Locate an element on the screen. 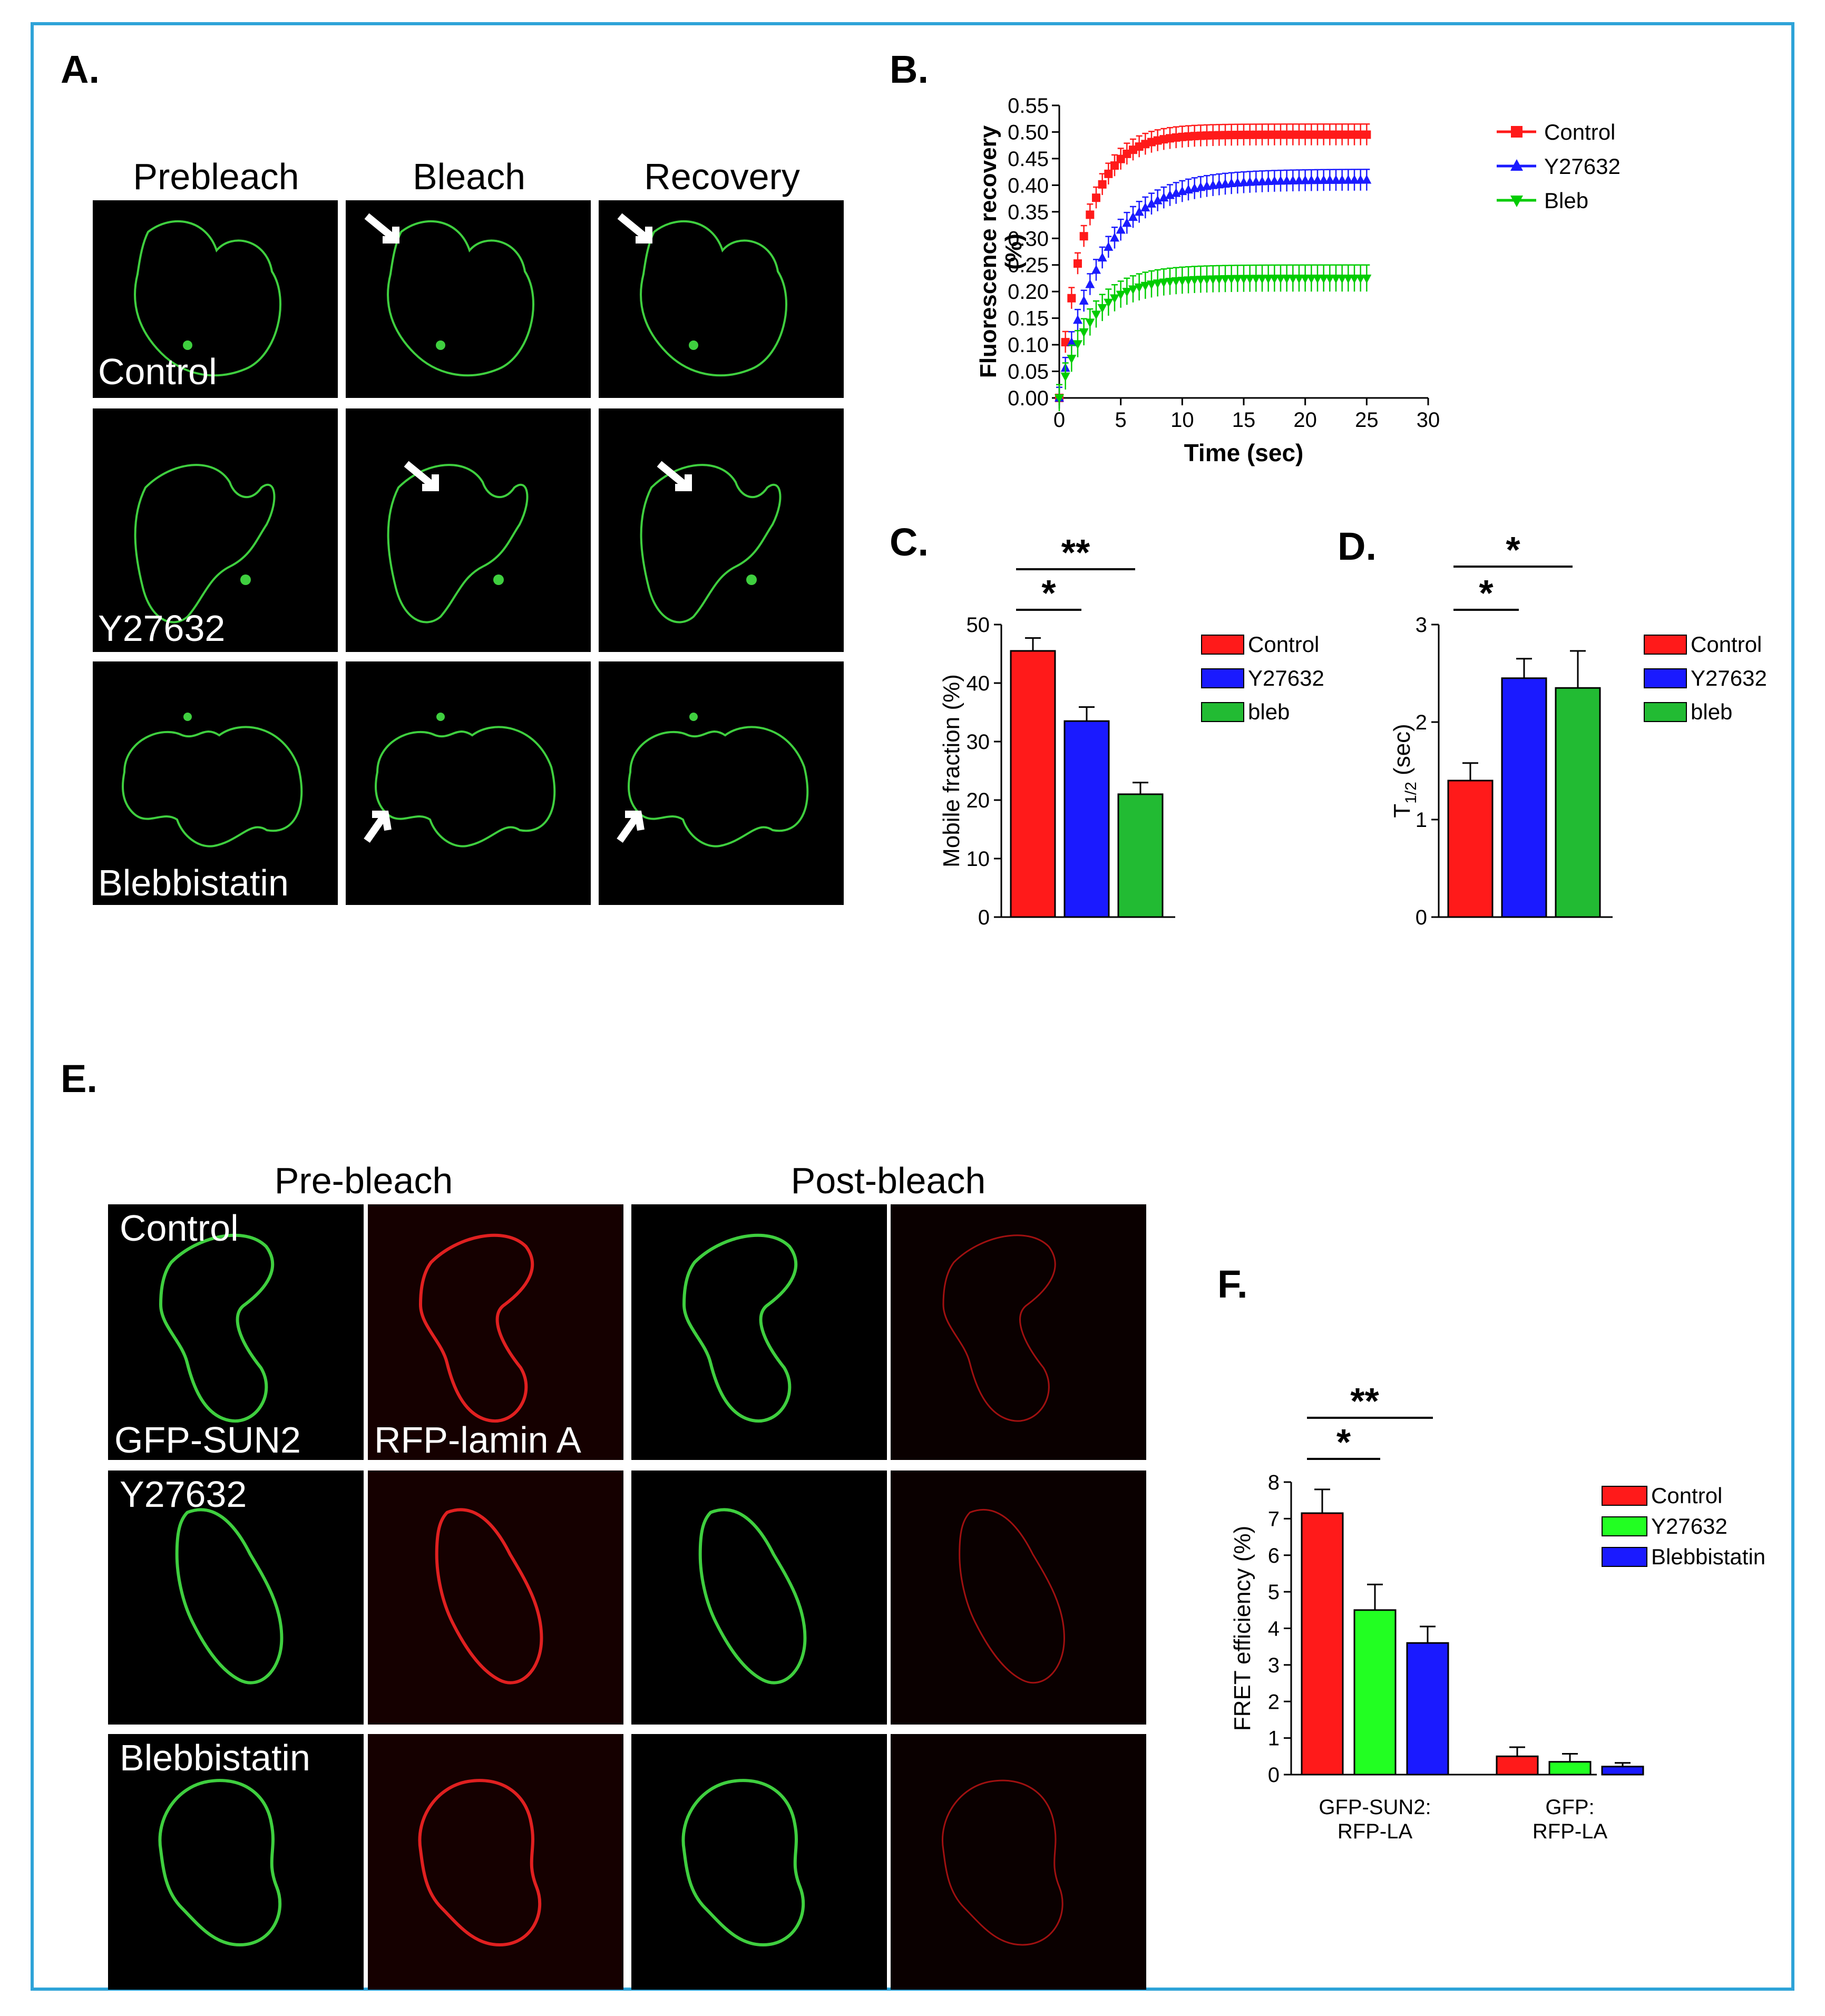  micrograph-y27632-prebleach: Y27632 is located at coordinates (215, 530).